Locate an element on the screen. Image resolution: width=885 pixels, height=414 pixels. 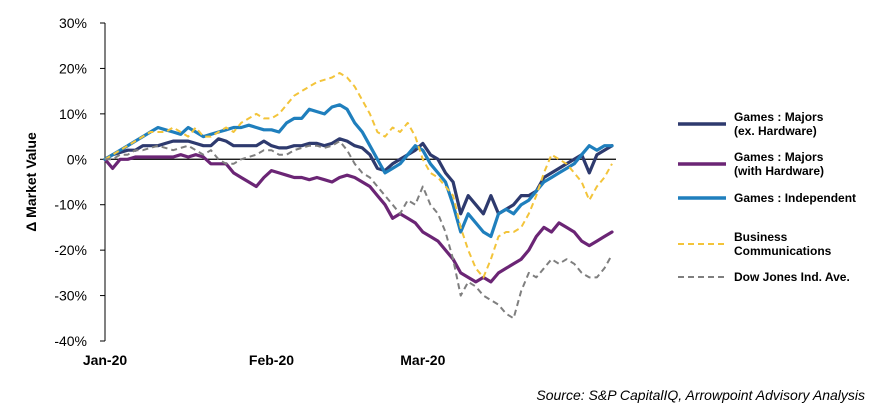
y-tick-label: 30% is located at coordinates (73, 23).